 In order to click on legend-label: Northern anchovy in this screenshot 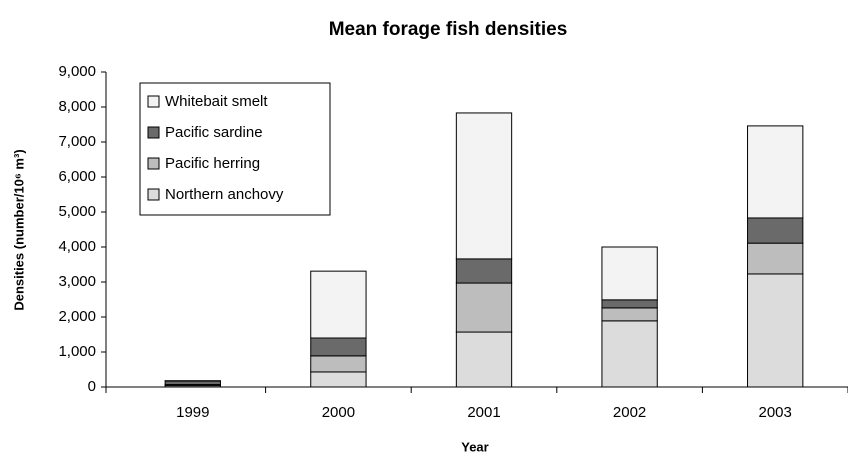, I will do `click(224, 194)`.